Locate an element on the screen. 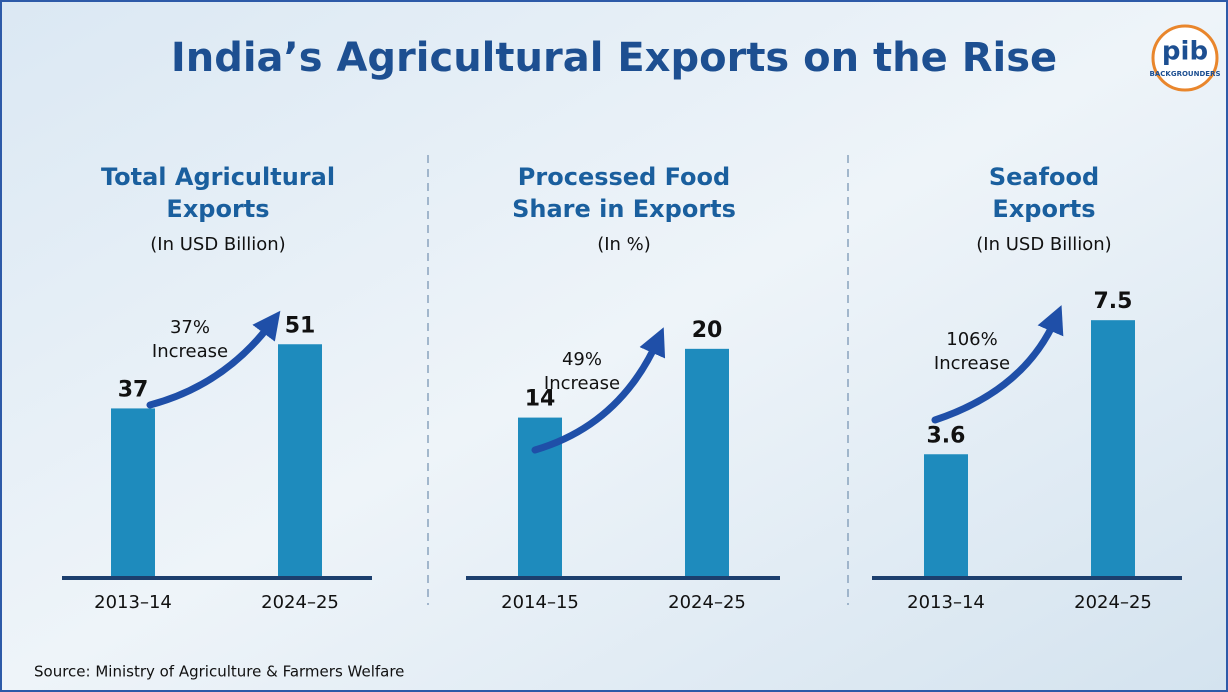 This screenshot has height=692, width=1228. logo-subtext: BACKGROUNDERS is located at coordinates (1185, 74).